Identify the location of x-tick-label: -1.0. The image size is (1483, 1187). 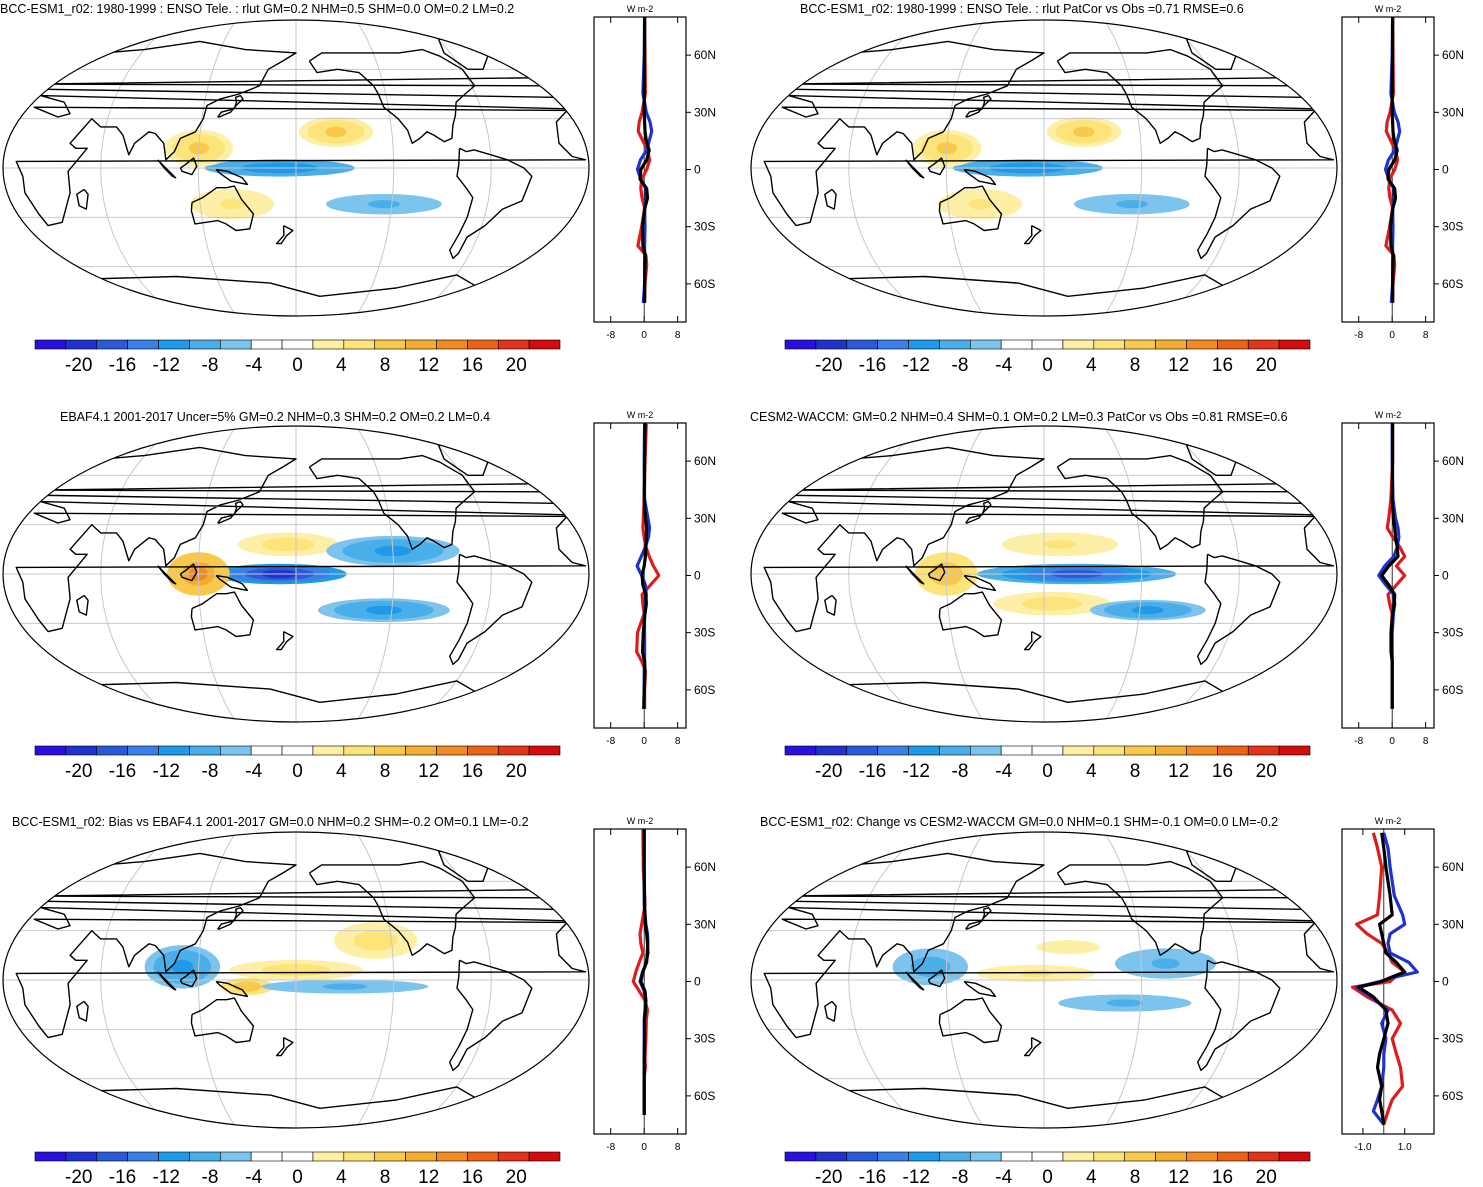
(1363, 1147).